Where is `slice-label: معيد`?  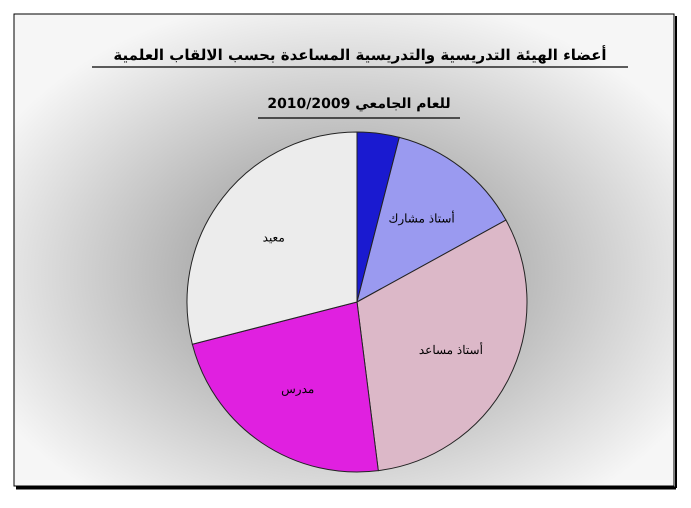
slice-label: معيد is located at coordinates (273, 237).